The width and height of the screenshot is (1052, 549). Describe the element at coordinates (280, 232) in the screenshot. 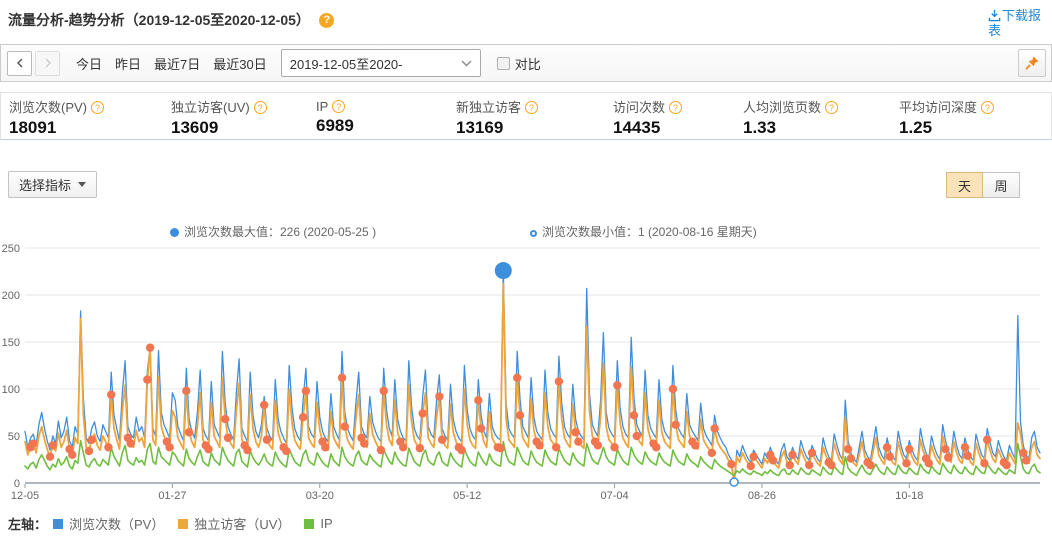

I see `max-annotation-text: 浏览次数最大值：226 (2020-05-25 )` at that location.